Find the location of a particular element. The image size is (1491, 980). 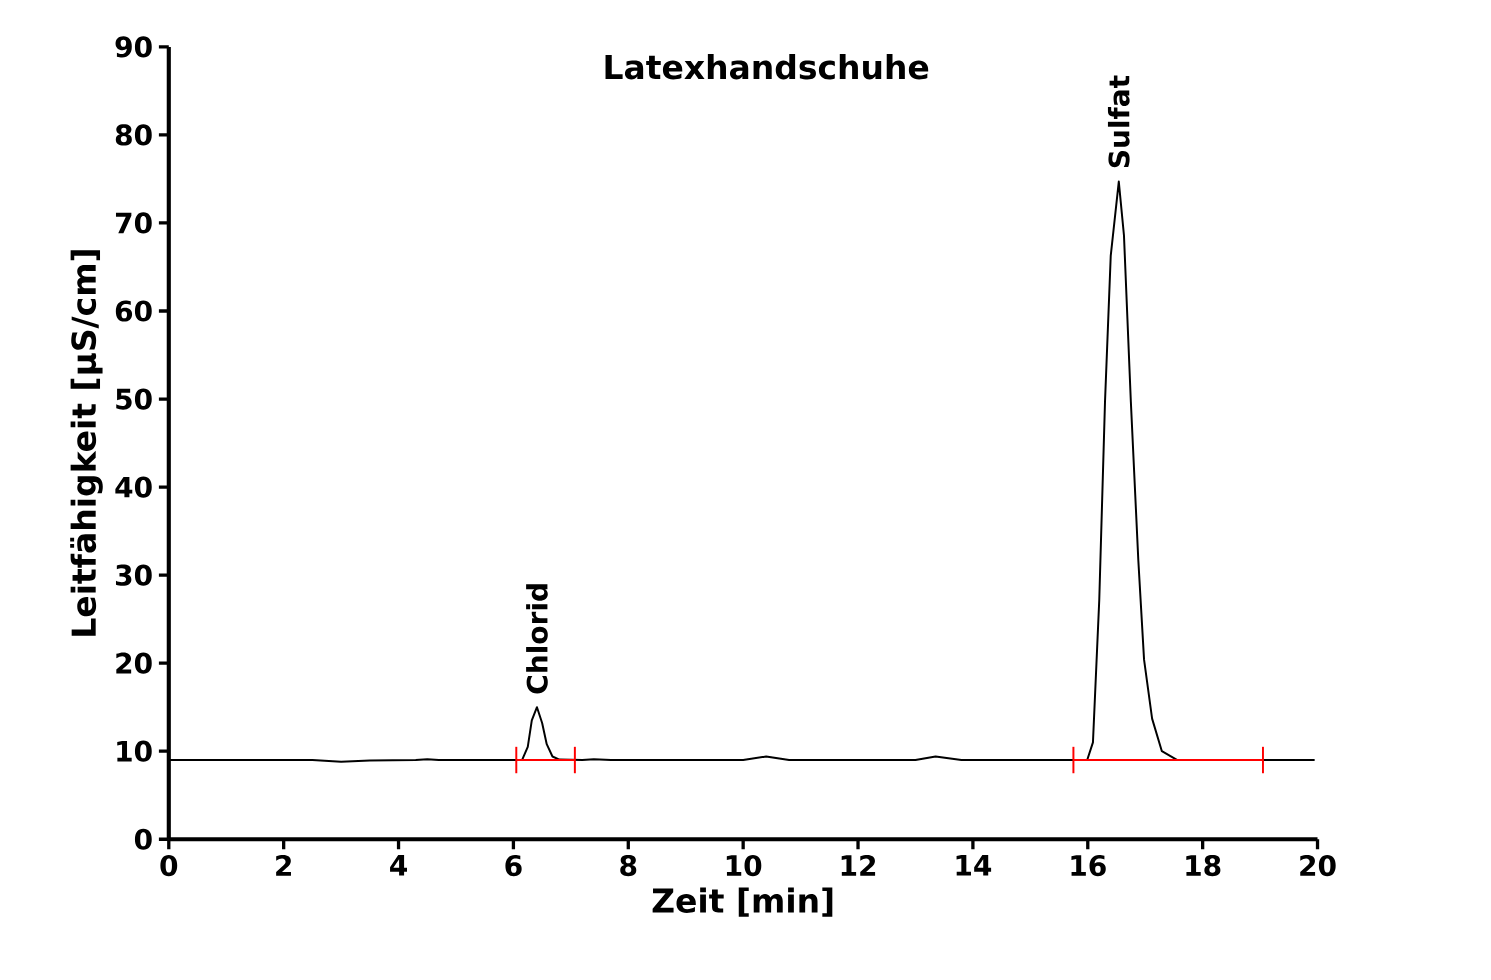

y-tick-label: 50 is located at coordinates (134, 399).